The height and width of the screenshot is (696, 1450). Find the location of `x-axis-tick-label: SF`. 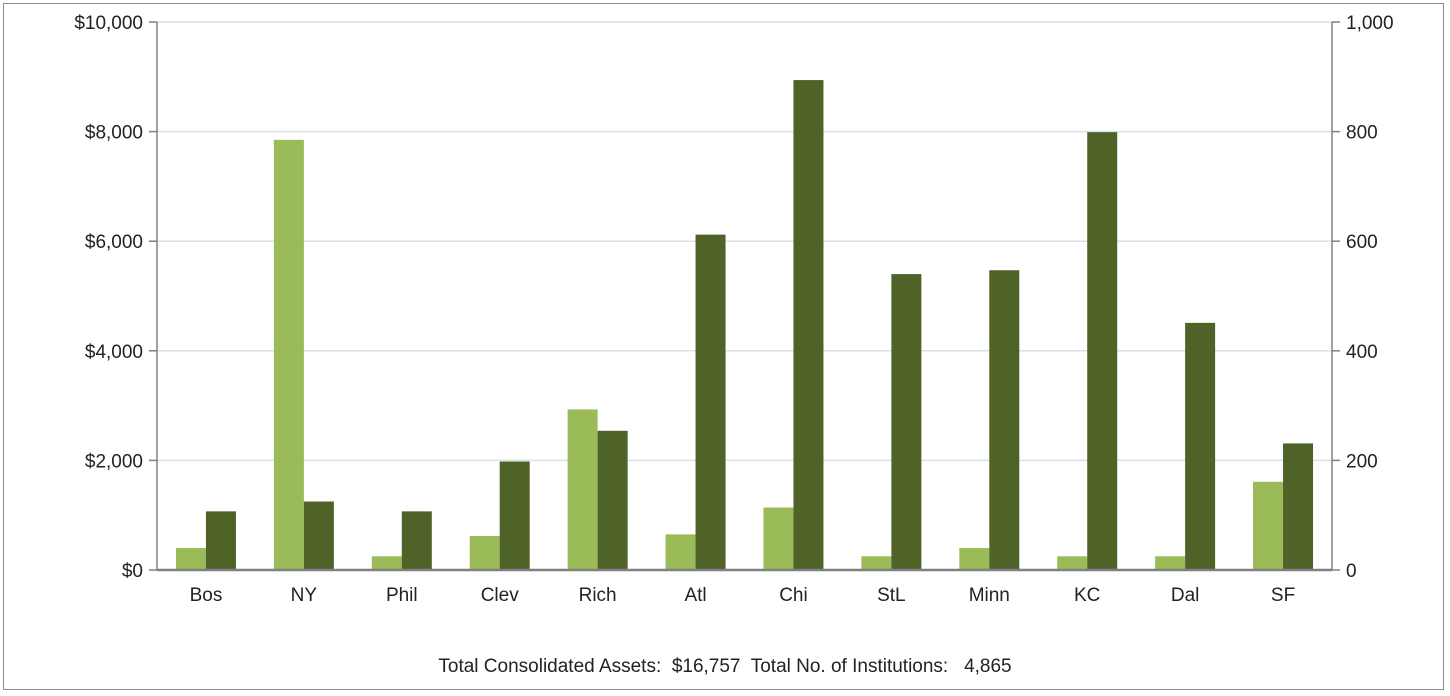

x-axis-tick-label: SF is located at coordinates (1283, 595).